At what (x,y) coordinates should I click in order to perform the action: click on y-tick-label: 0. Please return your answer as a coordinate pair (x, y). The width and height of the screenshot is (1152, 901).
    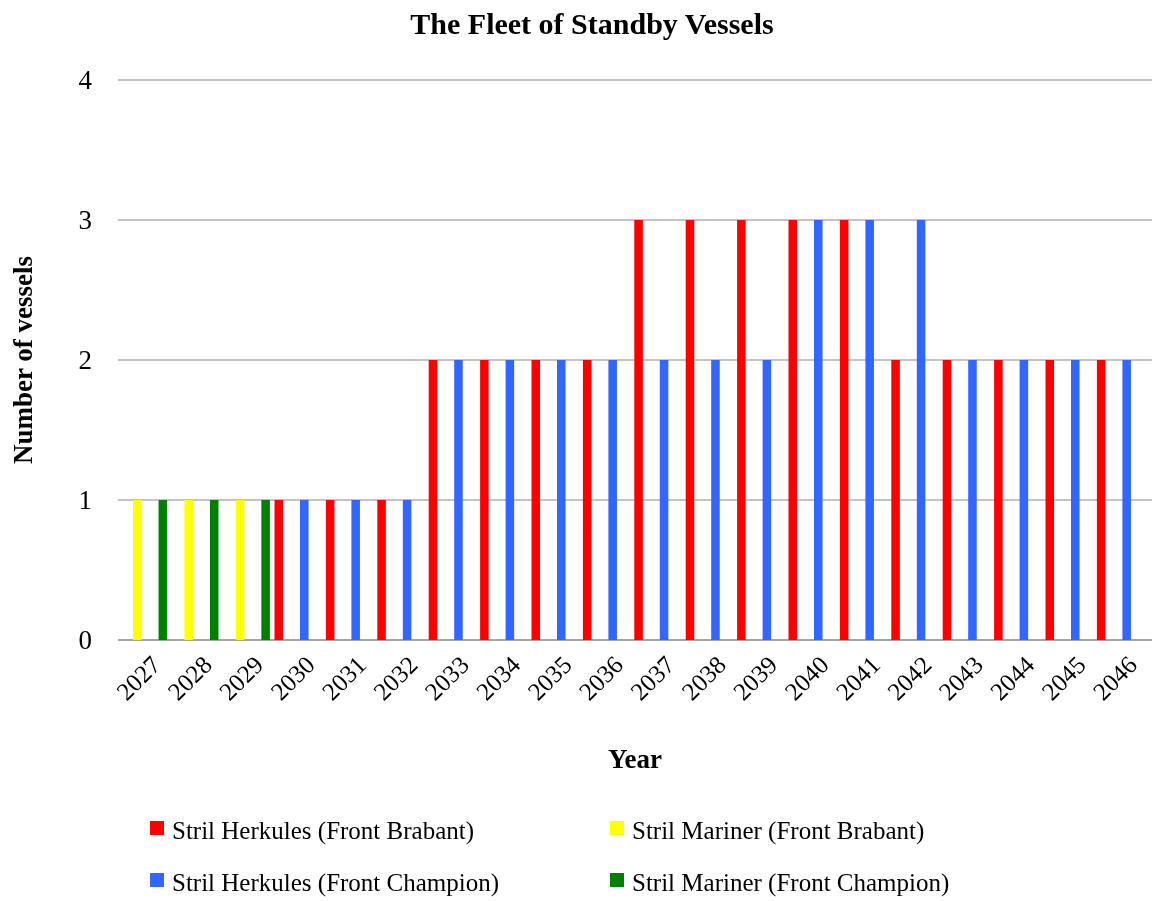
    Looking at the image, I should click on (85, 640).